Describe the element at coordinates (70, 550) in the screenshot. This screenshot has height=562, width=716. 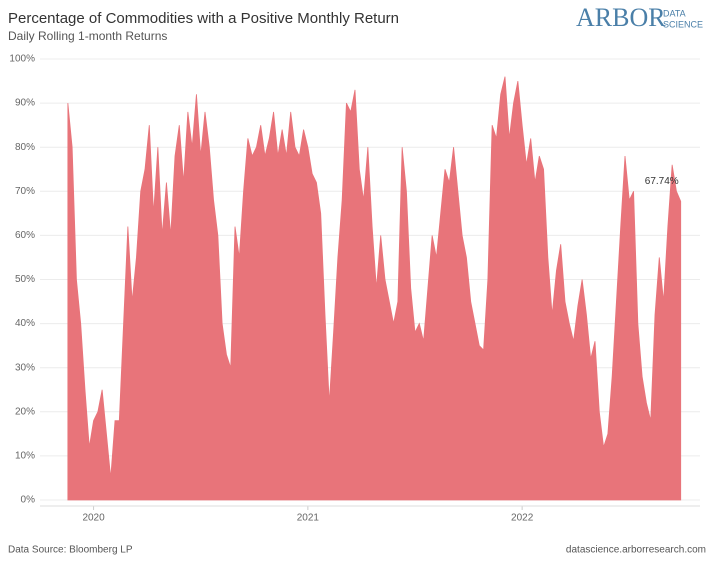
I see `source: Data Source: Bloomberg LP` at that location.